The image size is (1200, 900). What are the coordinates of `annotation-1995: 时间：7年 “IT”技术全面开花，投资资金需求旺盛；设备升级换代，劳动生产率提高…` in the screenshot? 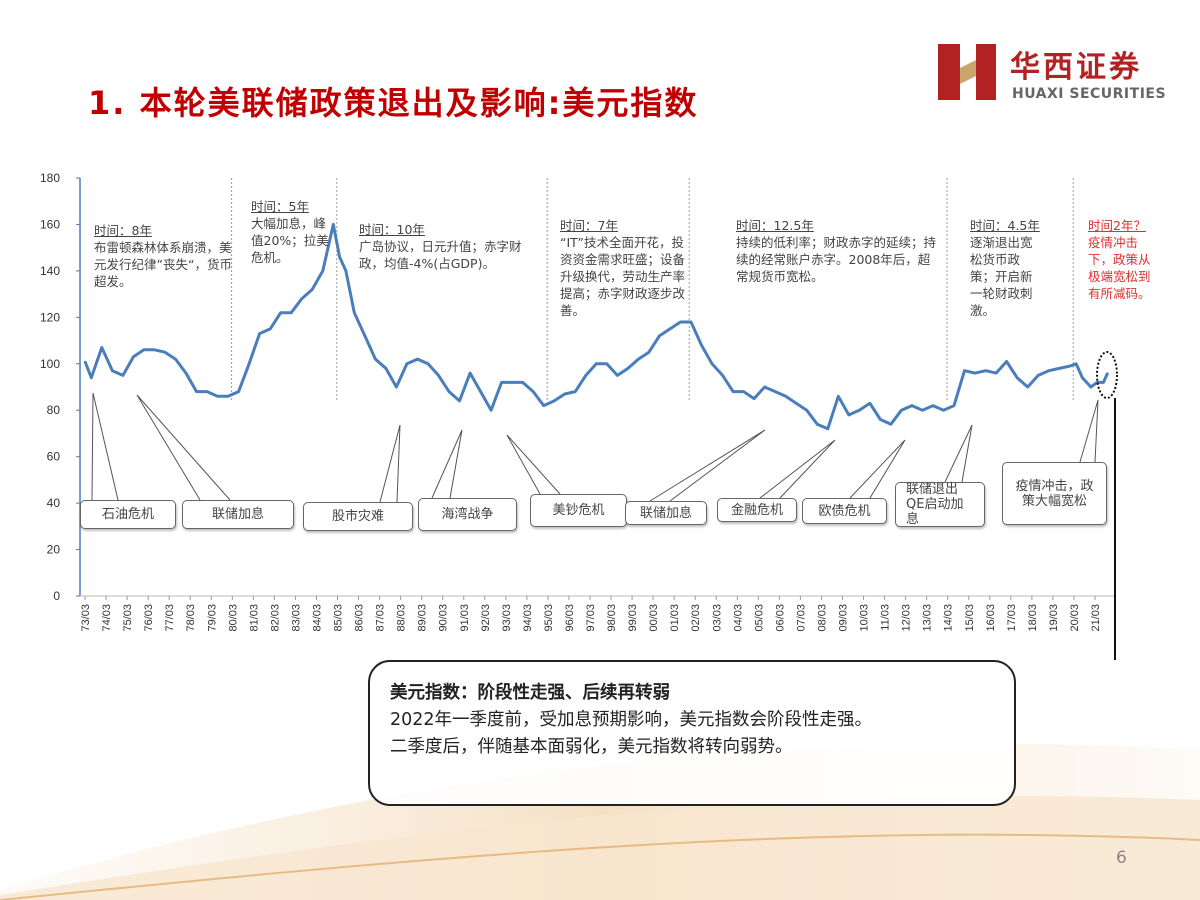 It's located at (622, 268).